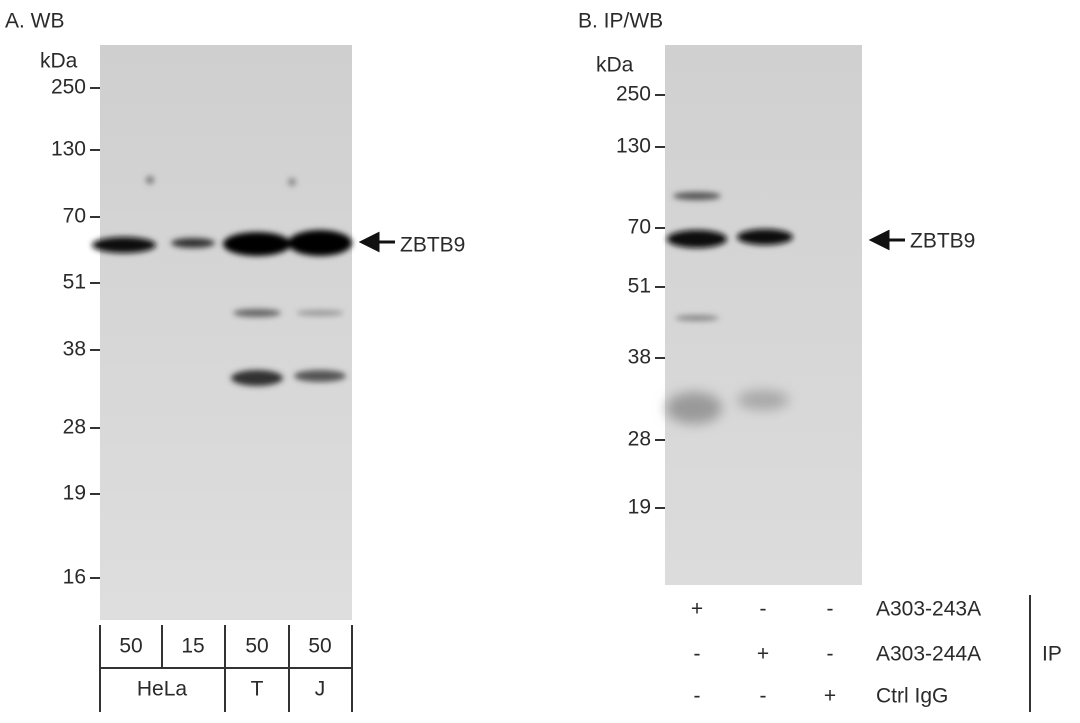 The height and width of the screenshot is (723, 1080). I want to click on panel-title: B. IP/WB, so click(620, 21).